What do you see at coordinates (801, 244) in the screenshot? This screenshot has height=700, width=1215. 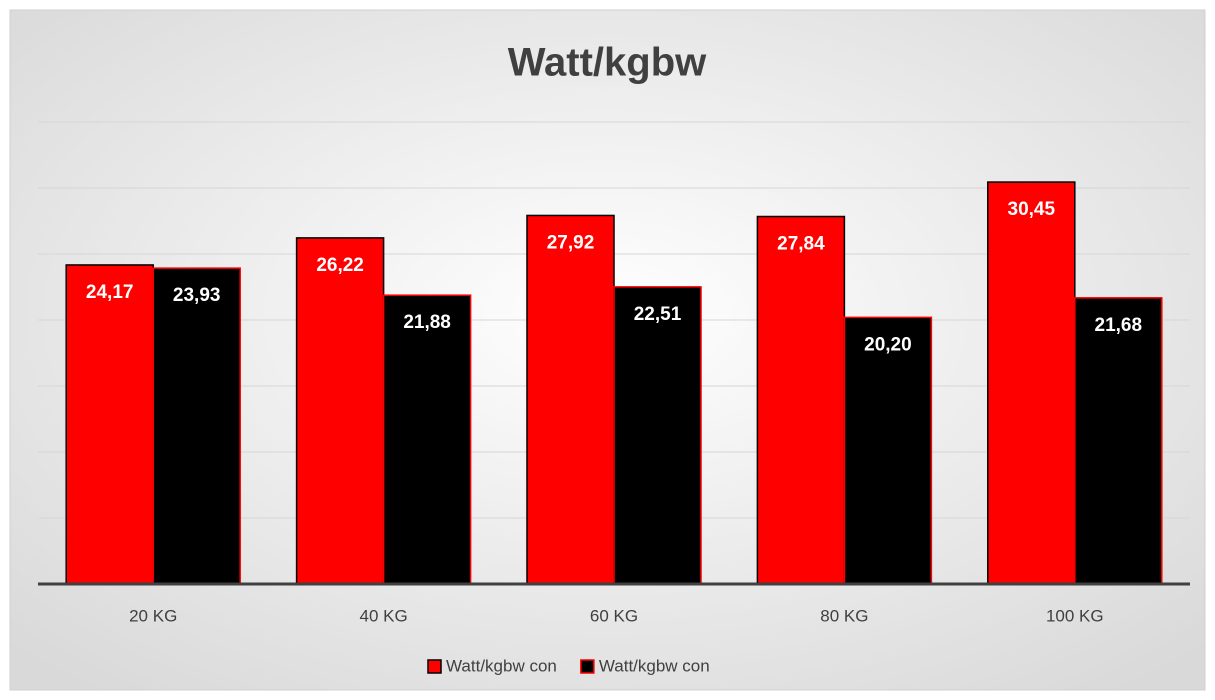 I see `data-label: 27,84` at bounding box center [801, 244].